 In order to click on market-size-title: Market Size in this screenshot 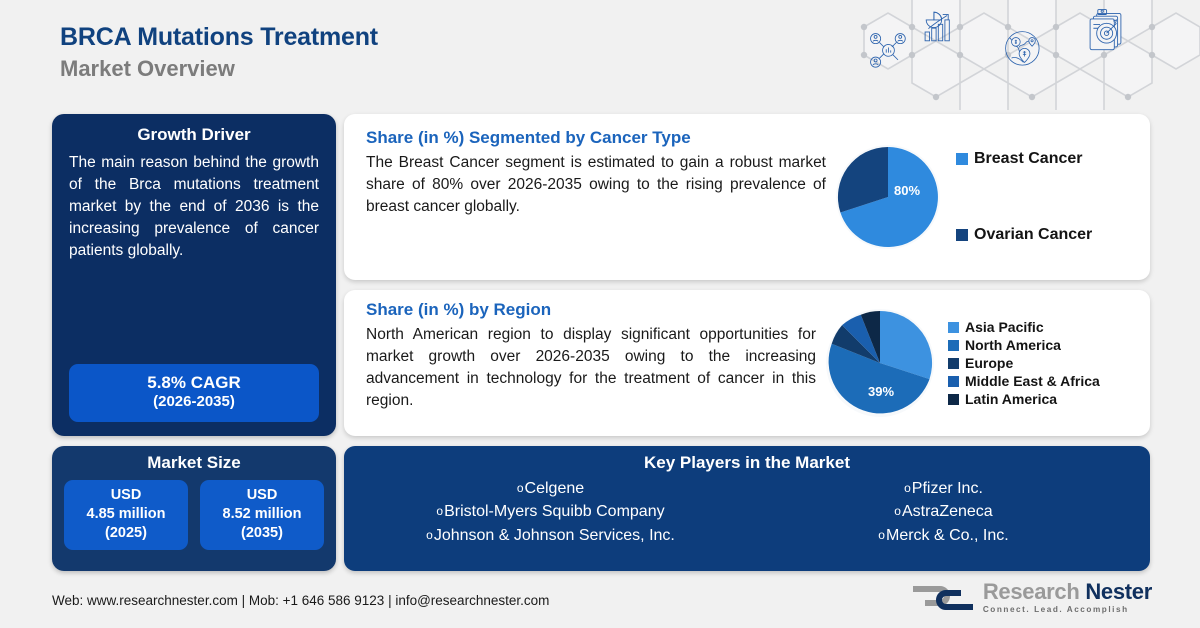, I will do `click(194, 462)`.